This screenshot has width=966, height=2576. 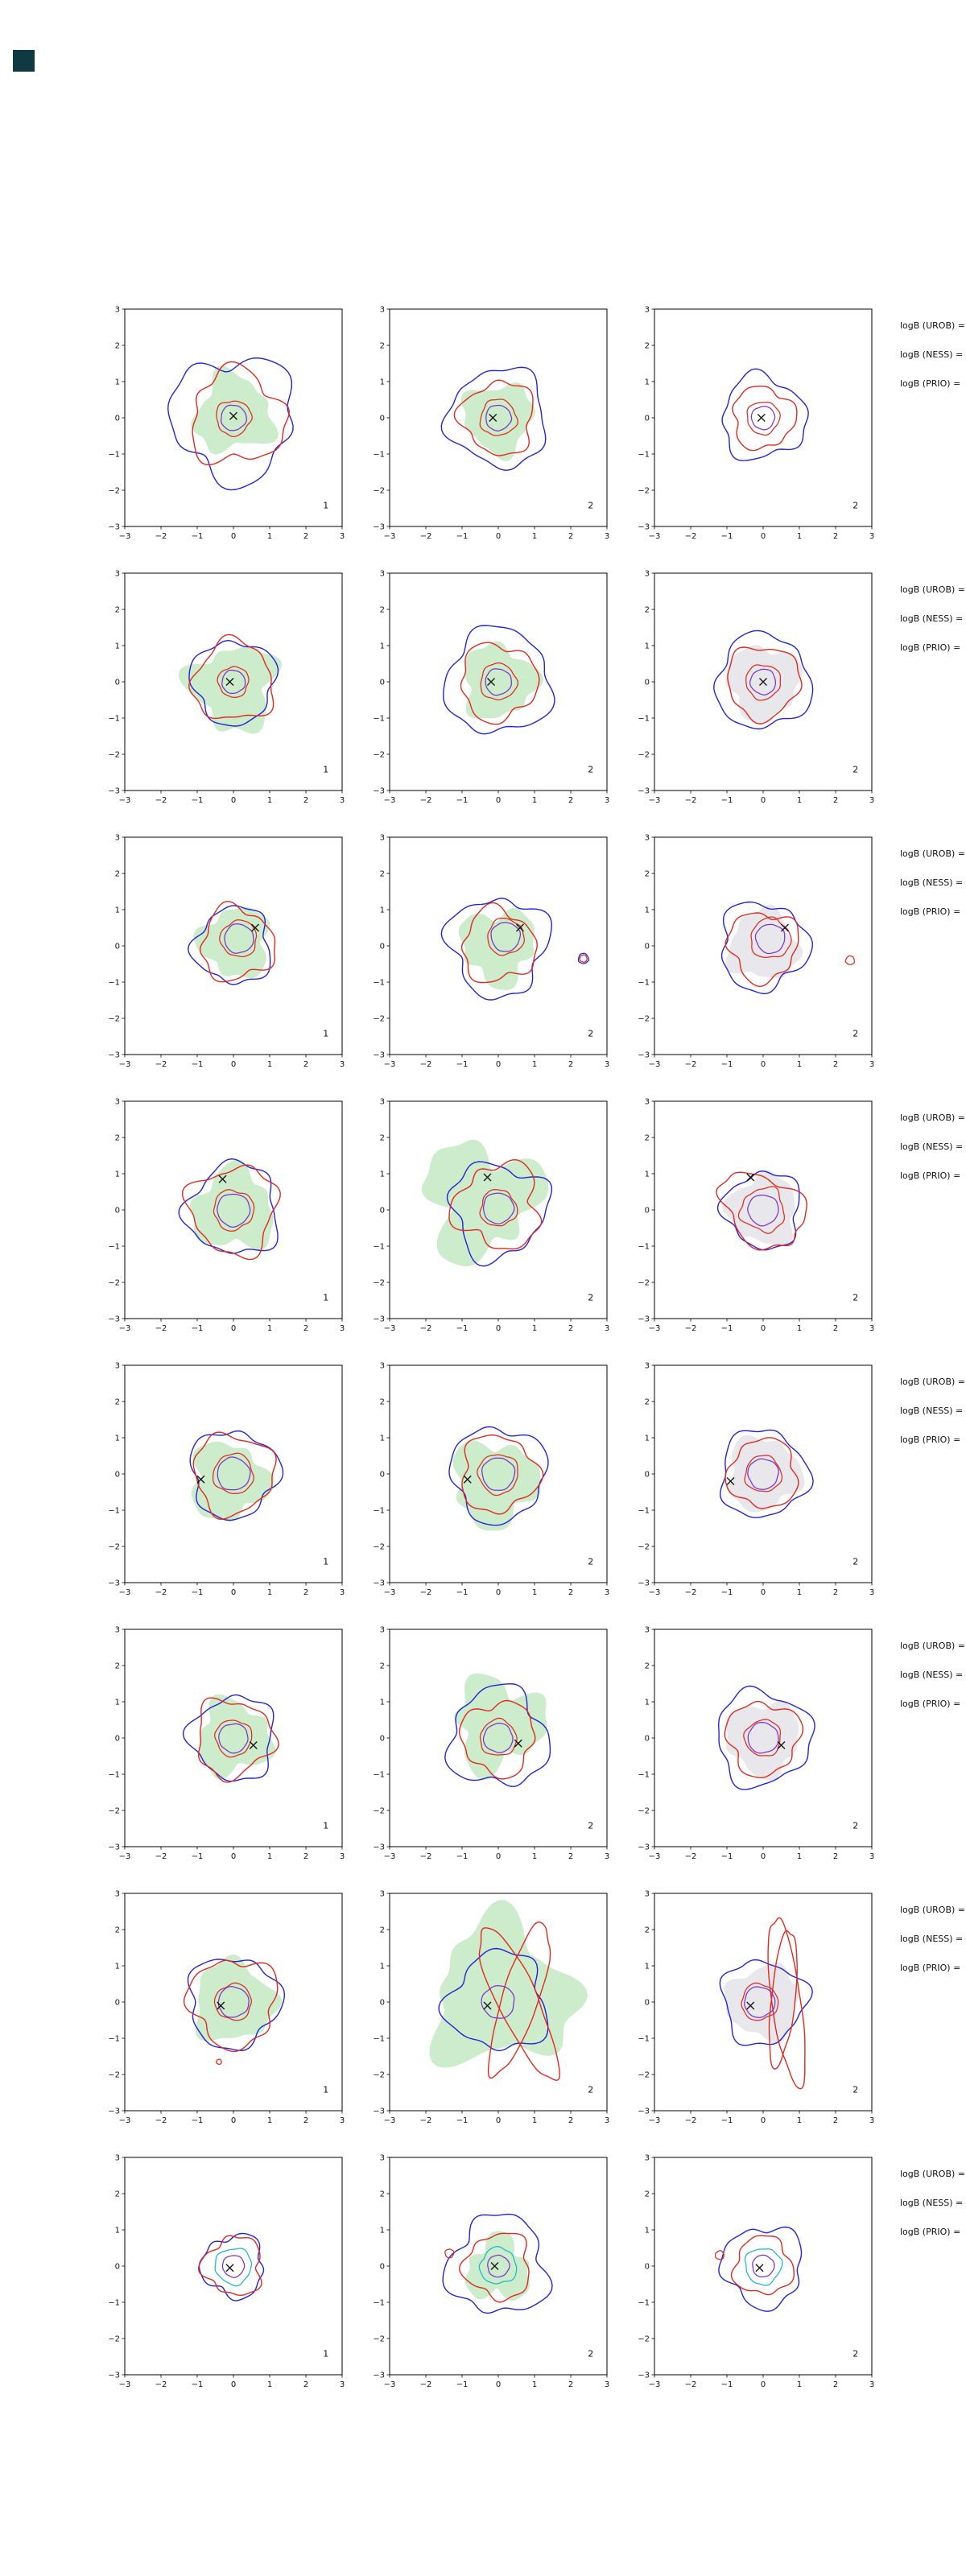 What do you see at coordinates (325, 2354) in the screenshot?
I see `corner-label: 1` at bounding box center [325, 2354].